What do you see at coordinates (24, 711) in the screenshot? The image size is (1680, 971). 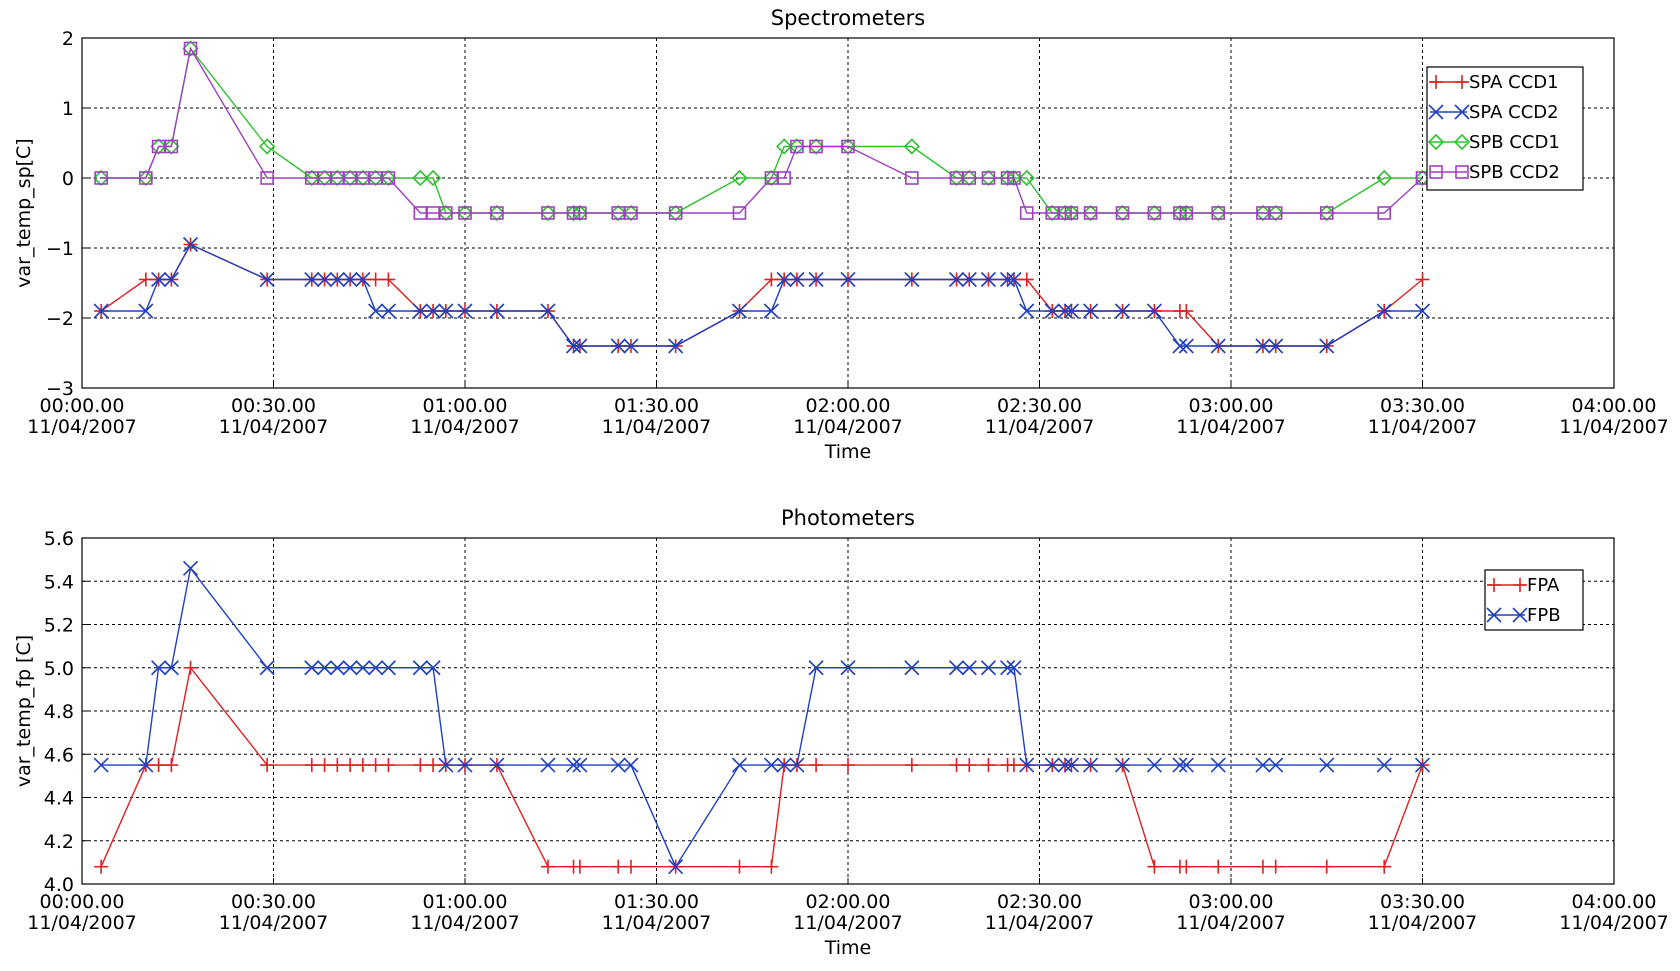 I see `y-axis-label: var_temp_fp [C]` at bounding box center [24, 711].